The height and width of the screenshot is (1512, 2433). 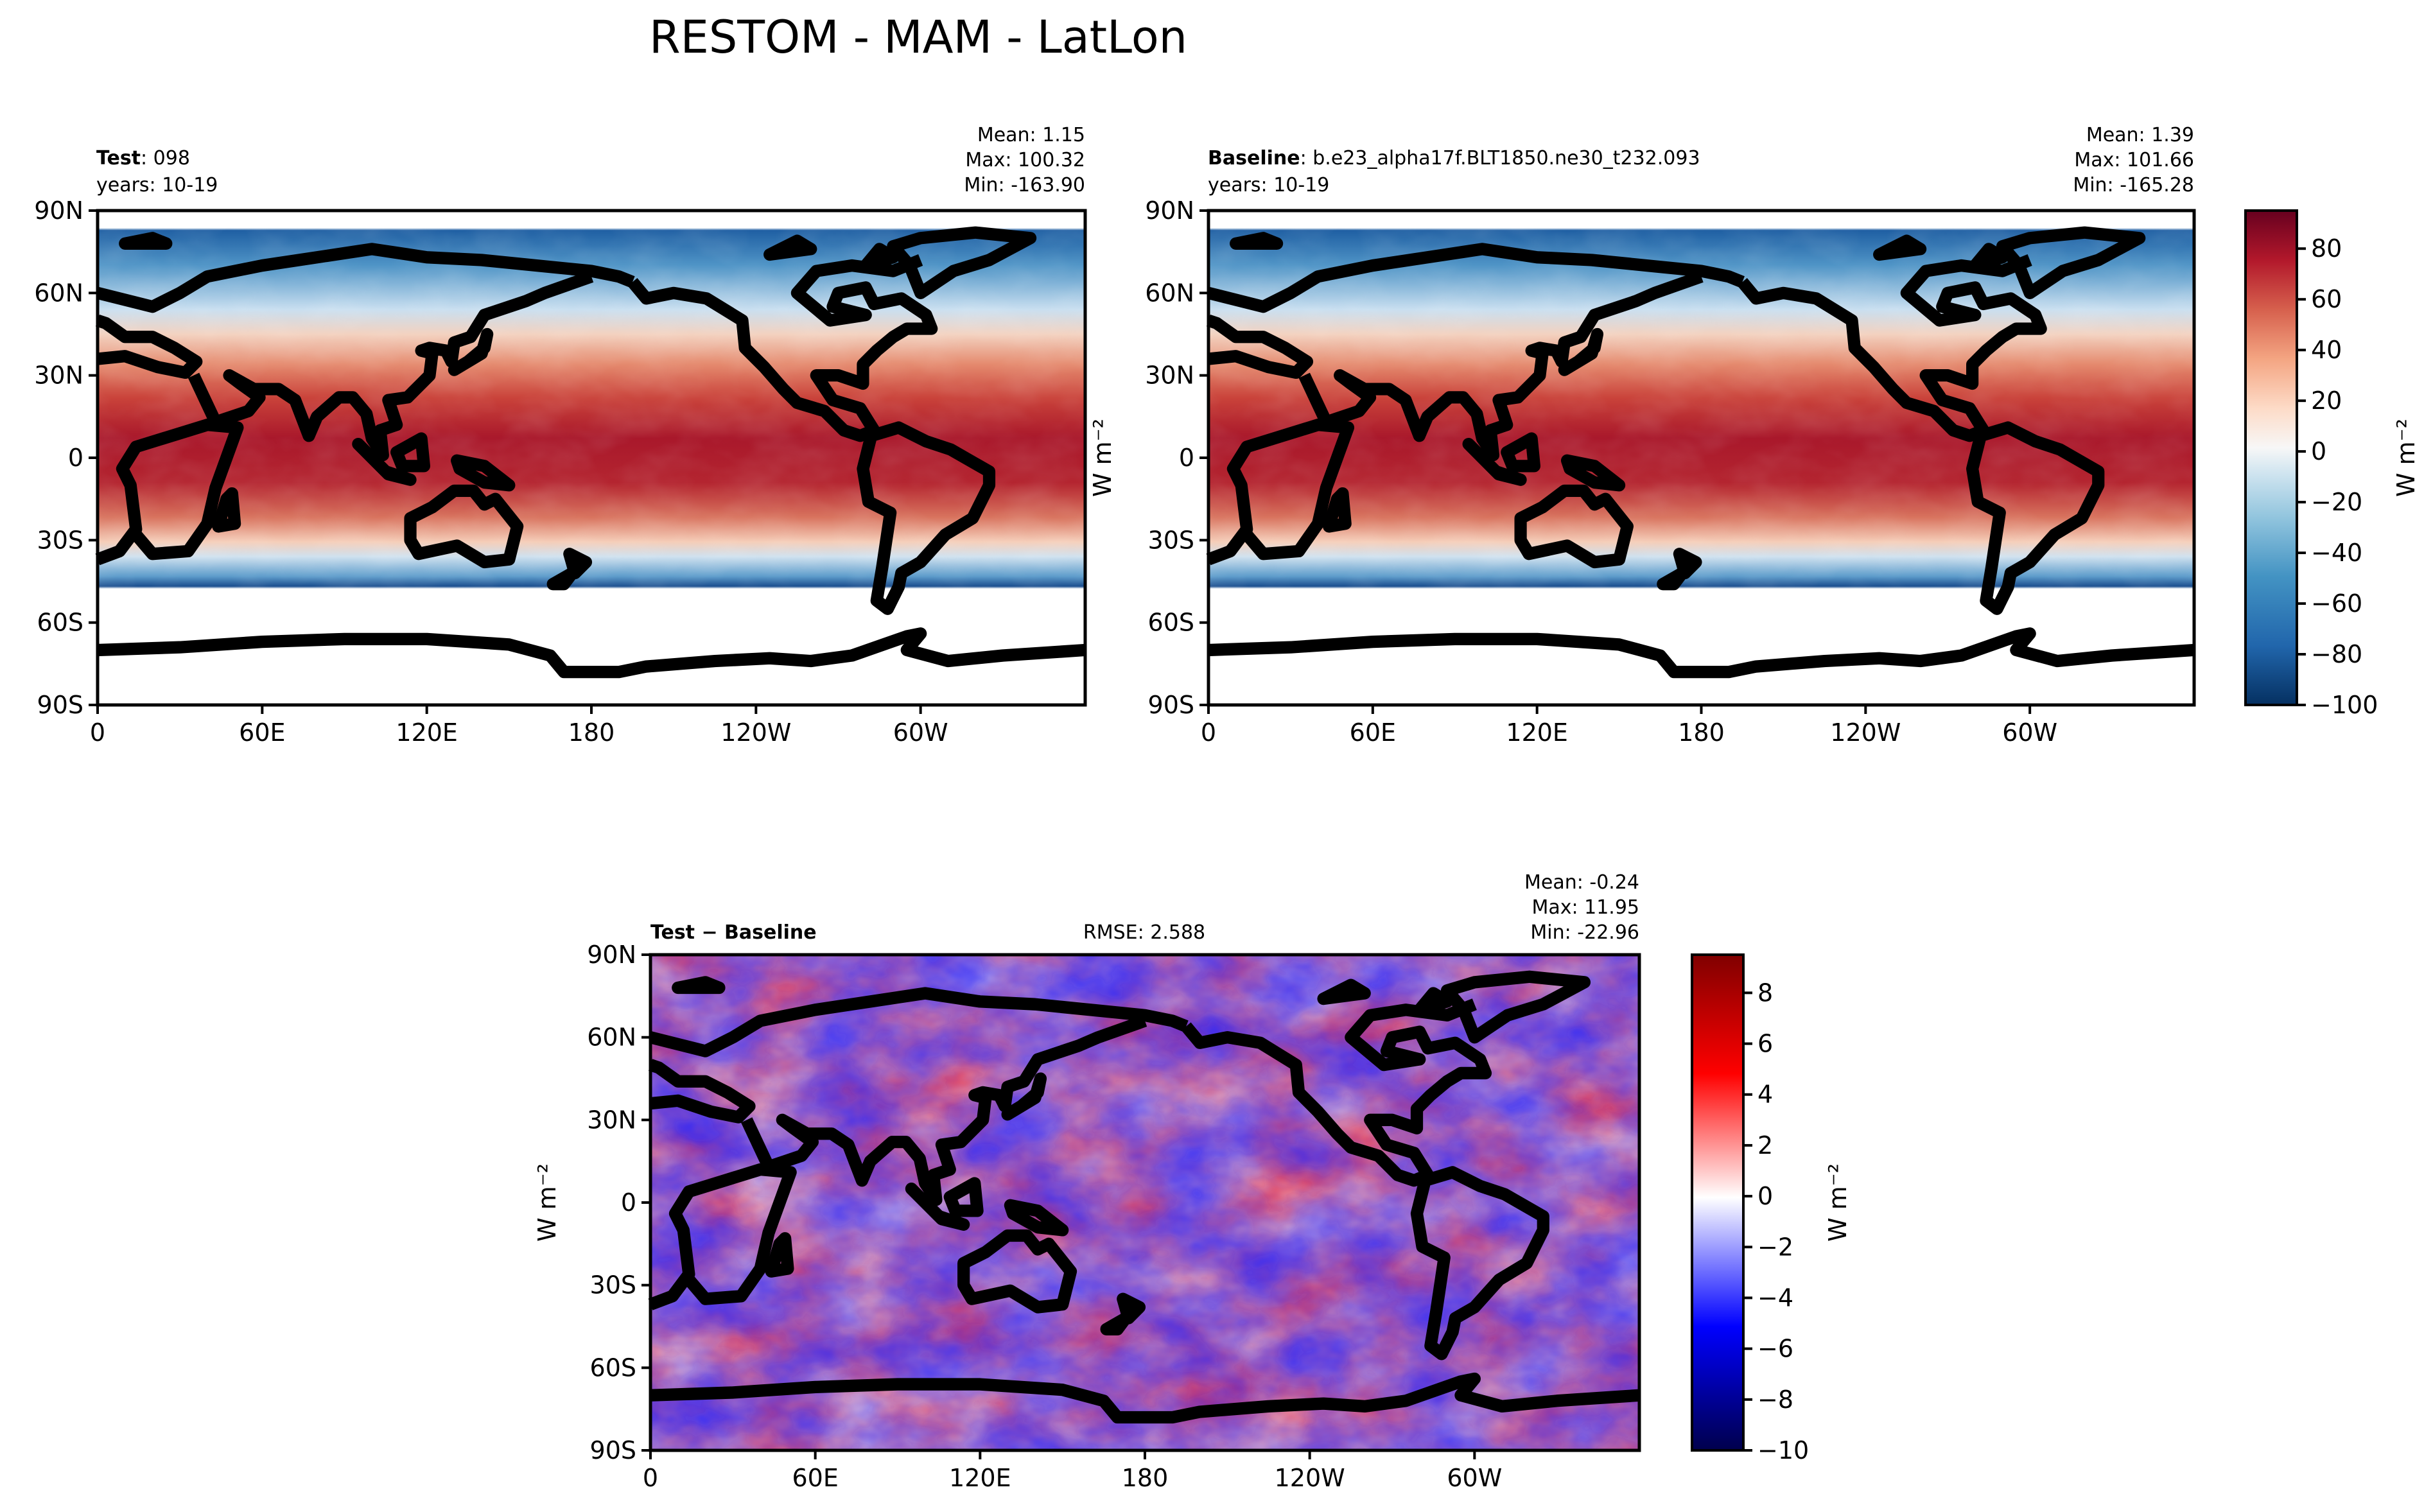 What do you see at coordinates (2326, 299) in the screenshot?
I see `colorbar-tick-label: 60` at bounding box center [2326, 299].